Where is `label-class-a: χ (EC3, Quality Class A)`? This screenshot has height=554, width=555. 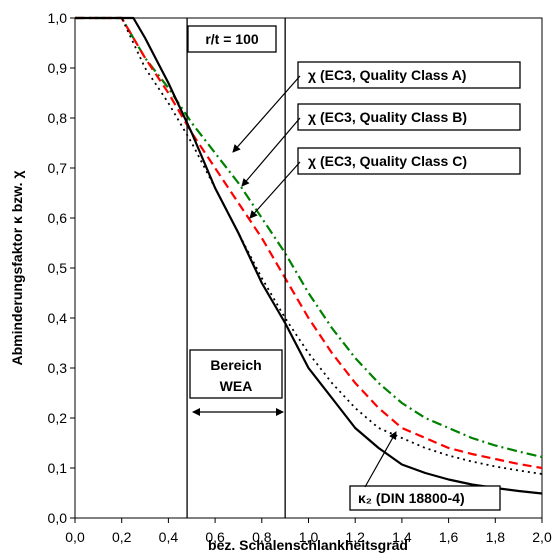
label-class-a: χ (EC3, Quality Class A) is located at coordinates (409, 75).